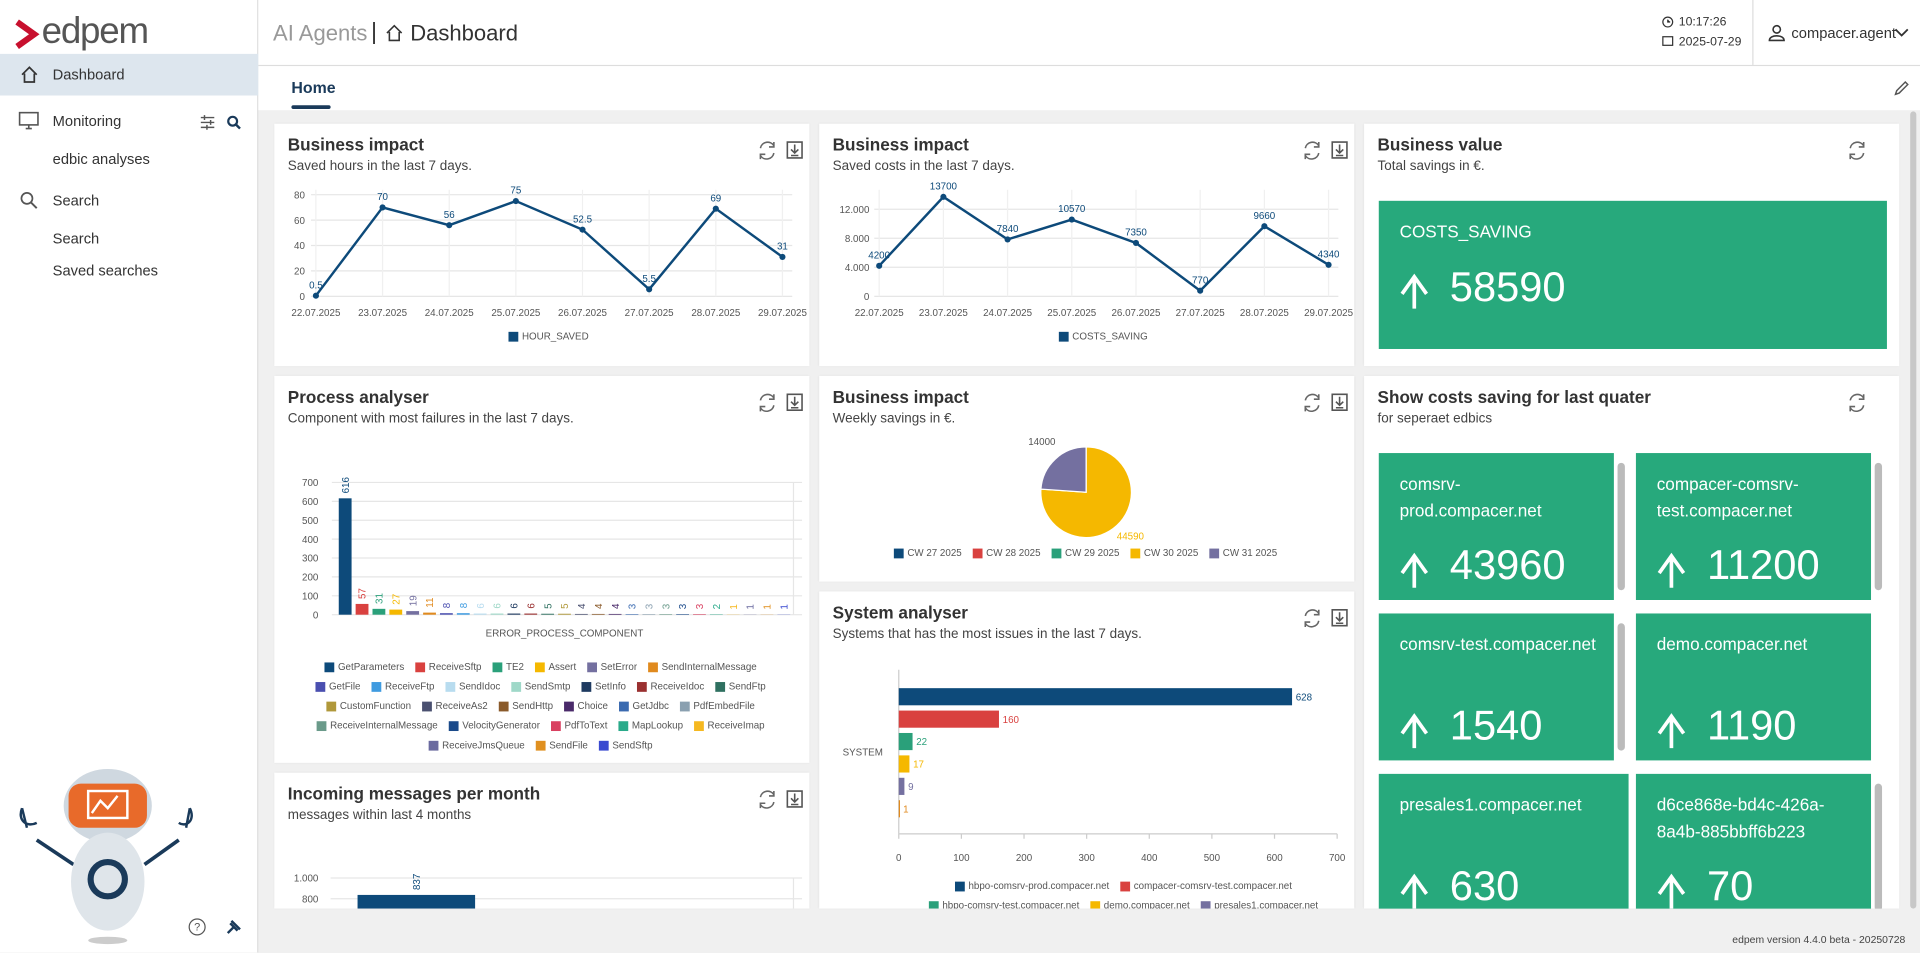  What do you see at coordinates (1010, 905) in the screenshot?
I see `legend-label: hbpo-comsrv-test.compacer.net` at bounding box center [1010, 905].